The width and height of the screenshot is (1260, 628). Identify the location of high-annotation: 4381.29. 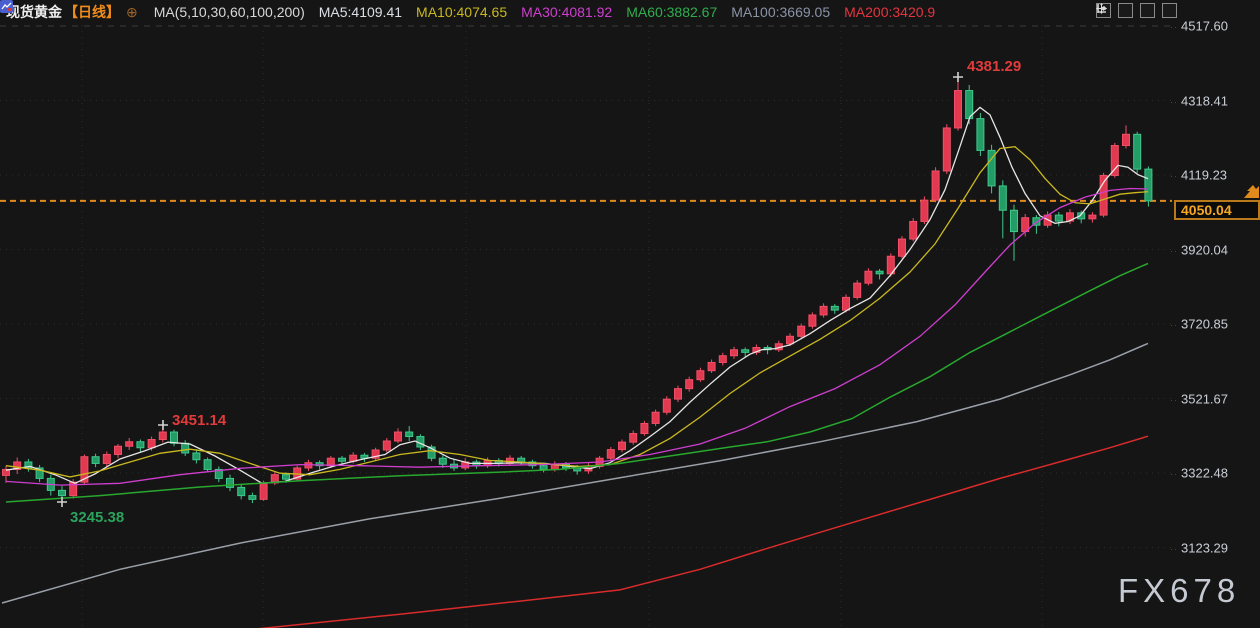
(994, 66).